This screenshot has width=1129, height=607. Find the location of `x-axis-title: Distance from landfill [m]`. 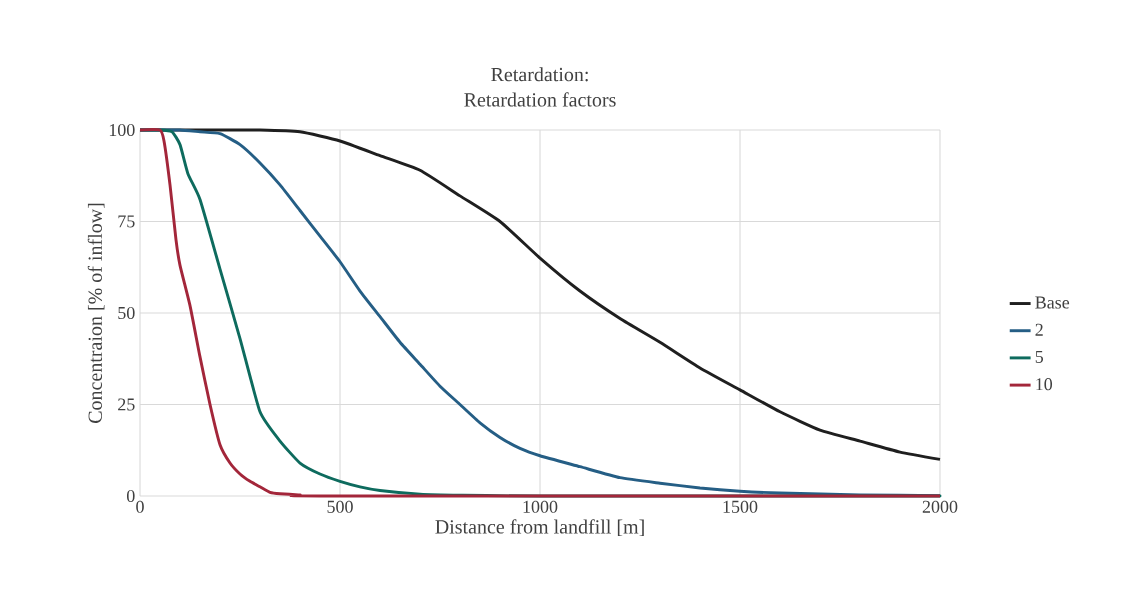

x-axis-title: Distance from landfill [m] is located at coordinates (539, 528).